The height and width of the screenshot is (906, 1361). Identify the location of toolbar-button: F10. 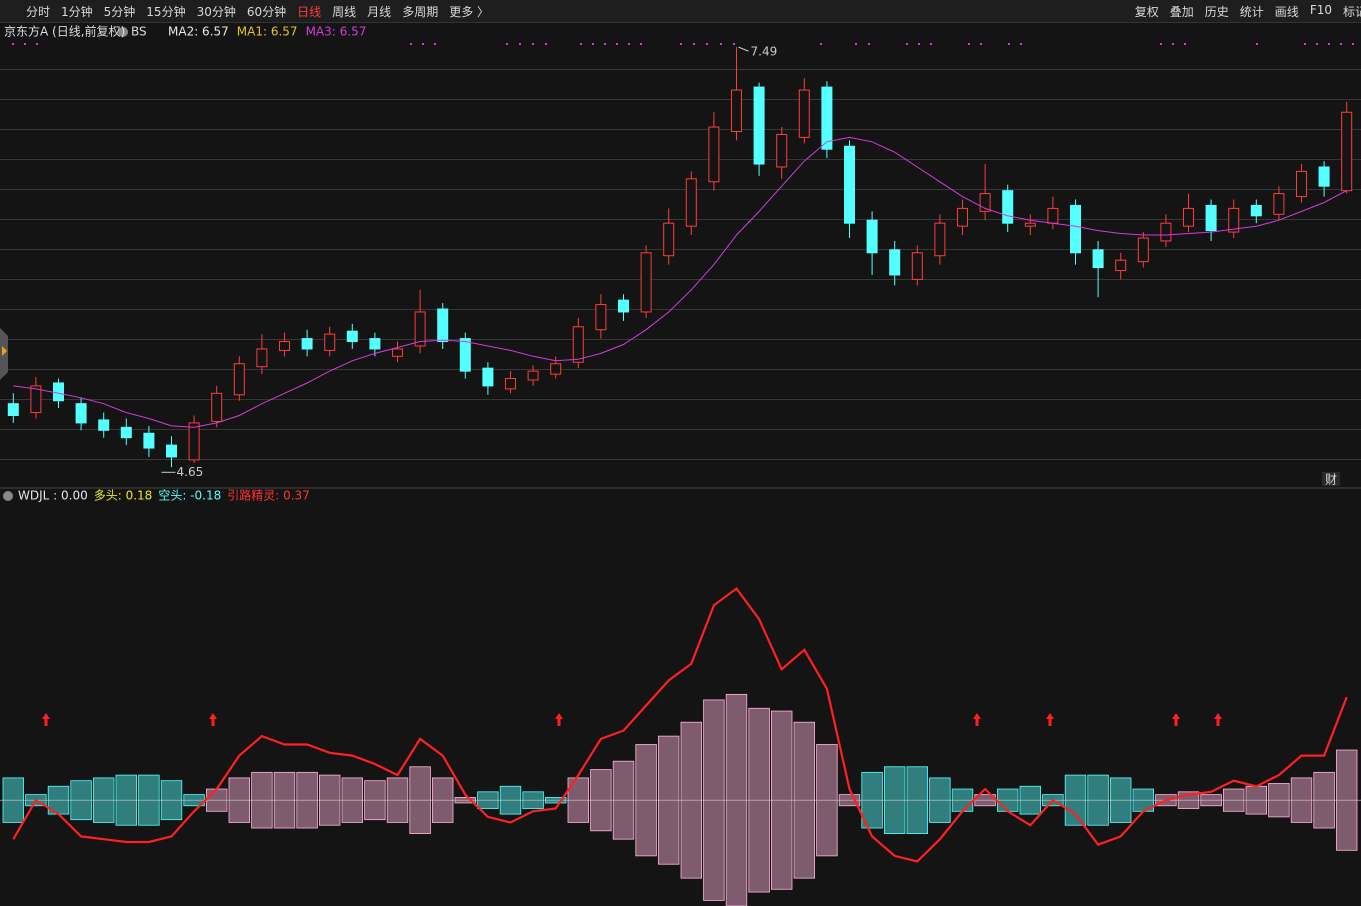
(1320, 9).